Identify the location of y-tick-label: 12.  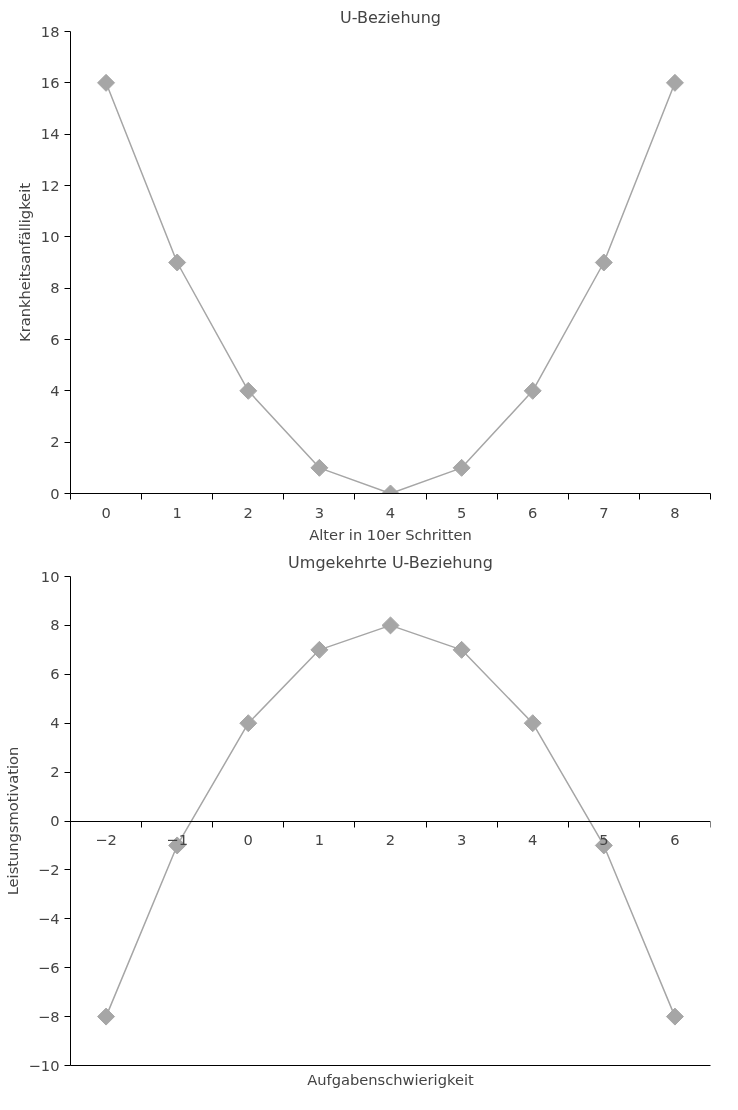
(50, 185).